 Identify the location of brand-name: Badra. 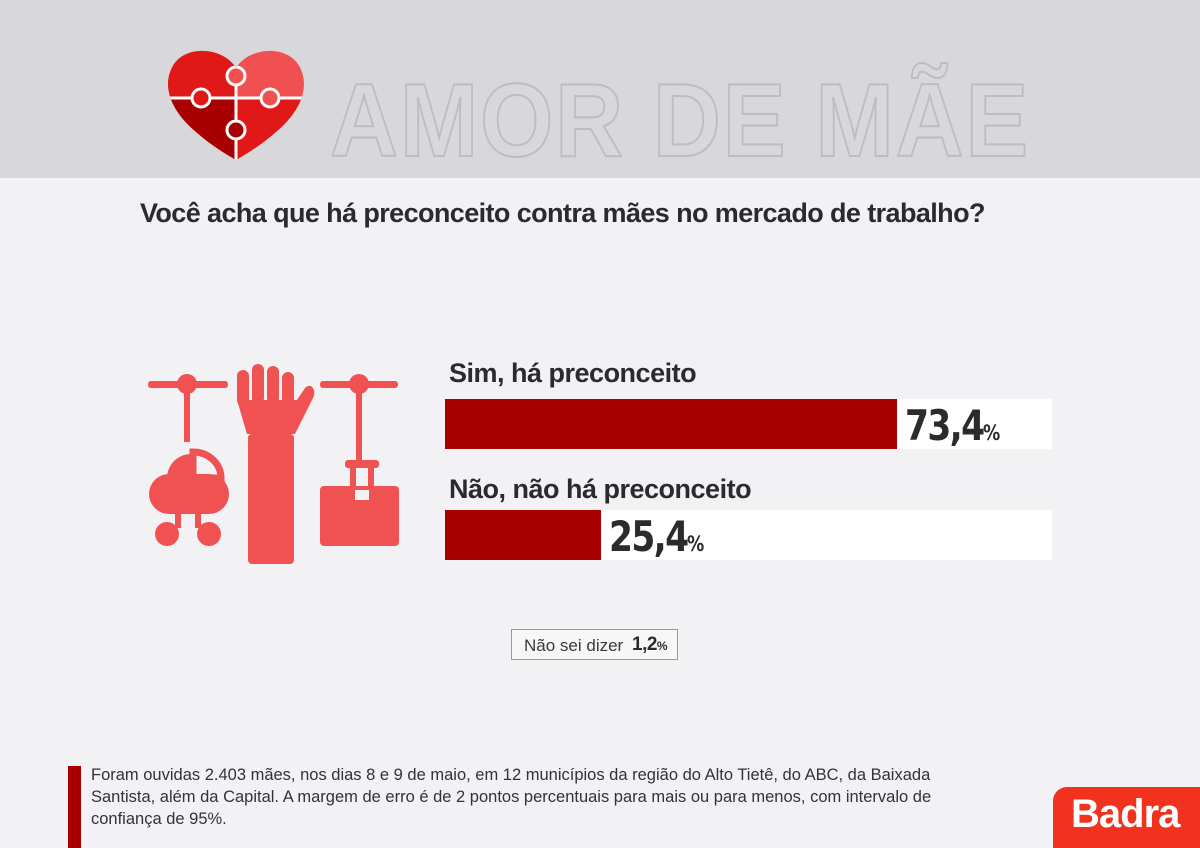
(1125, 814).